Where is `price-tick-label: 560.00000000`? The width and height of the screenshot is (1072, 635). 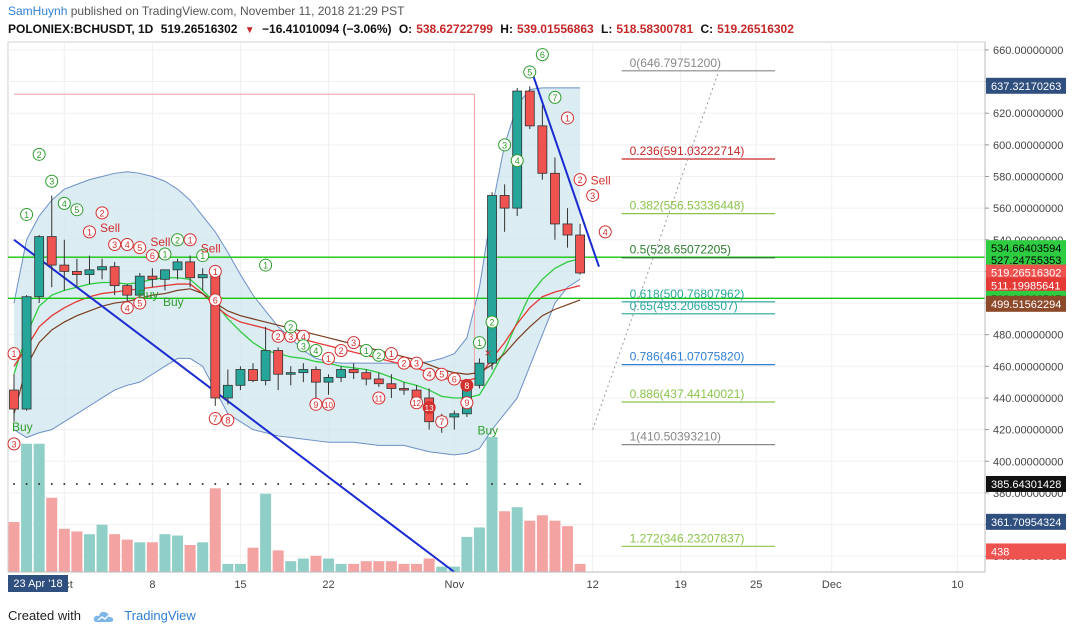
price-tick-label: 560.00000000 is located at coordinates (1028, 209).